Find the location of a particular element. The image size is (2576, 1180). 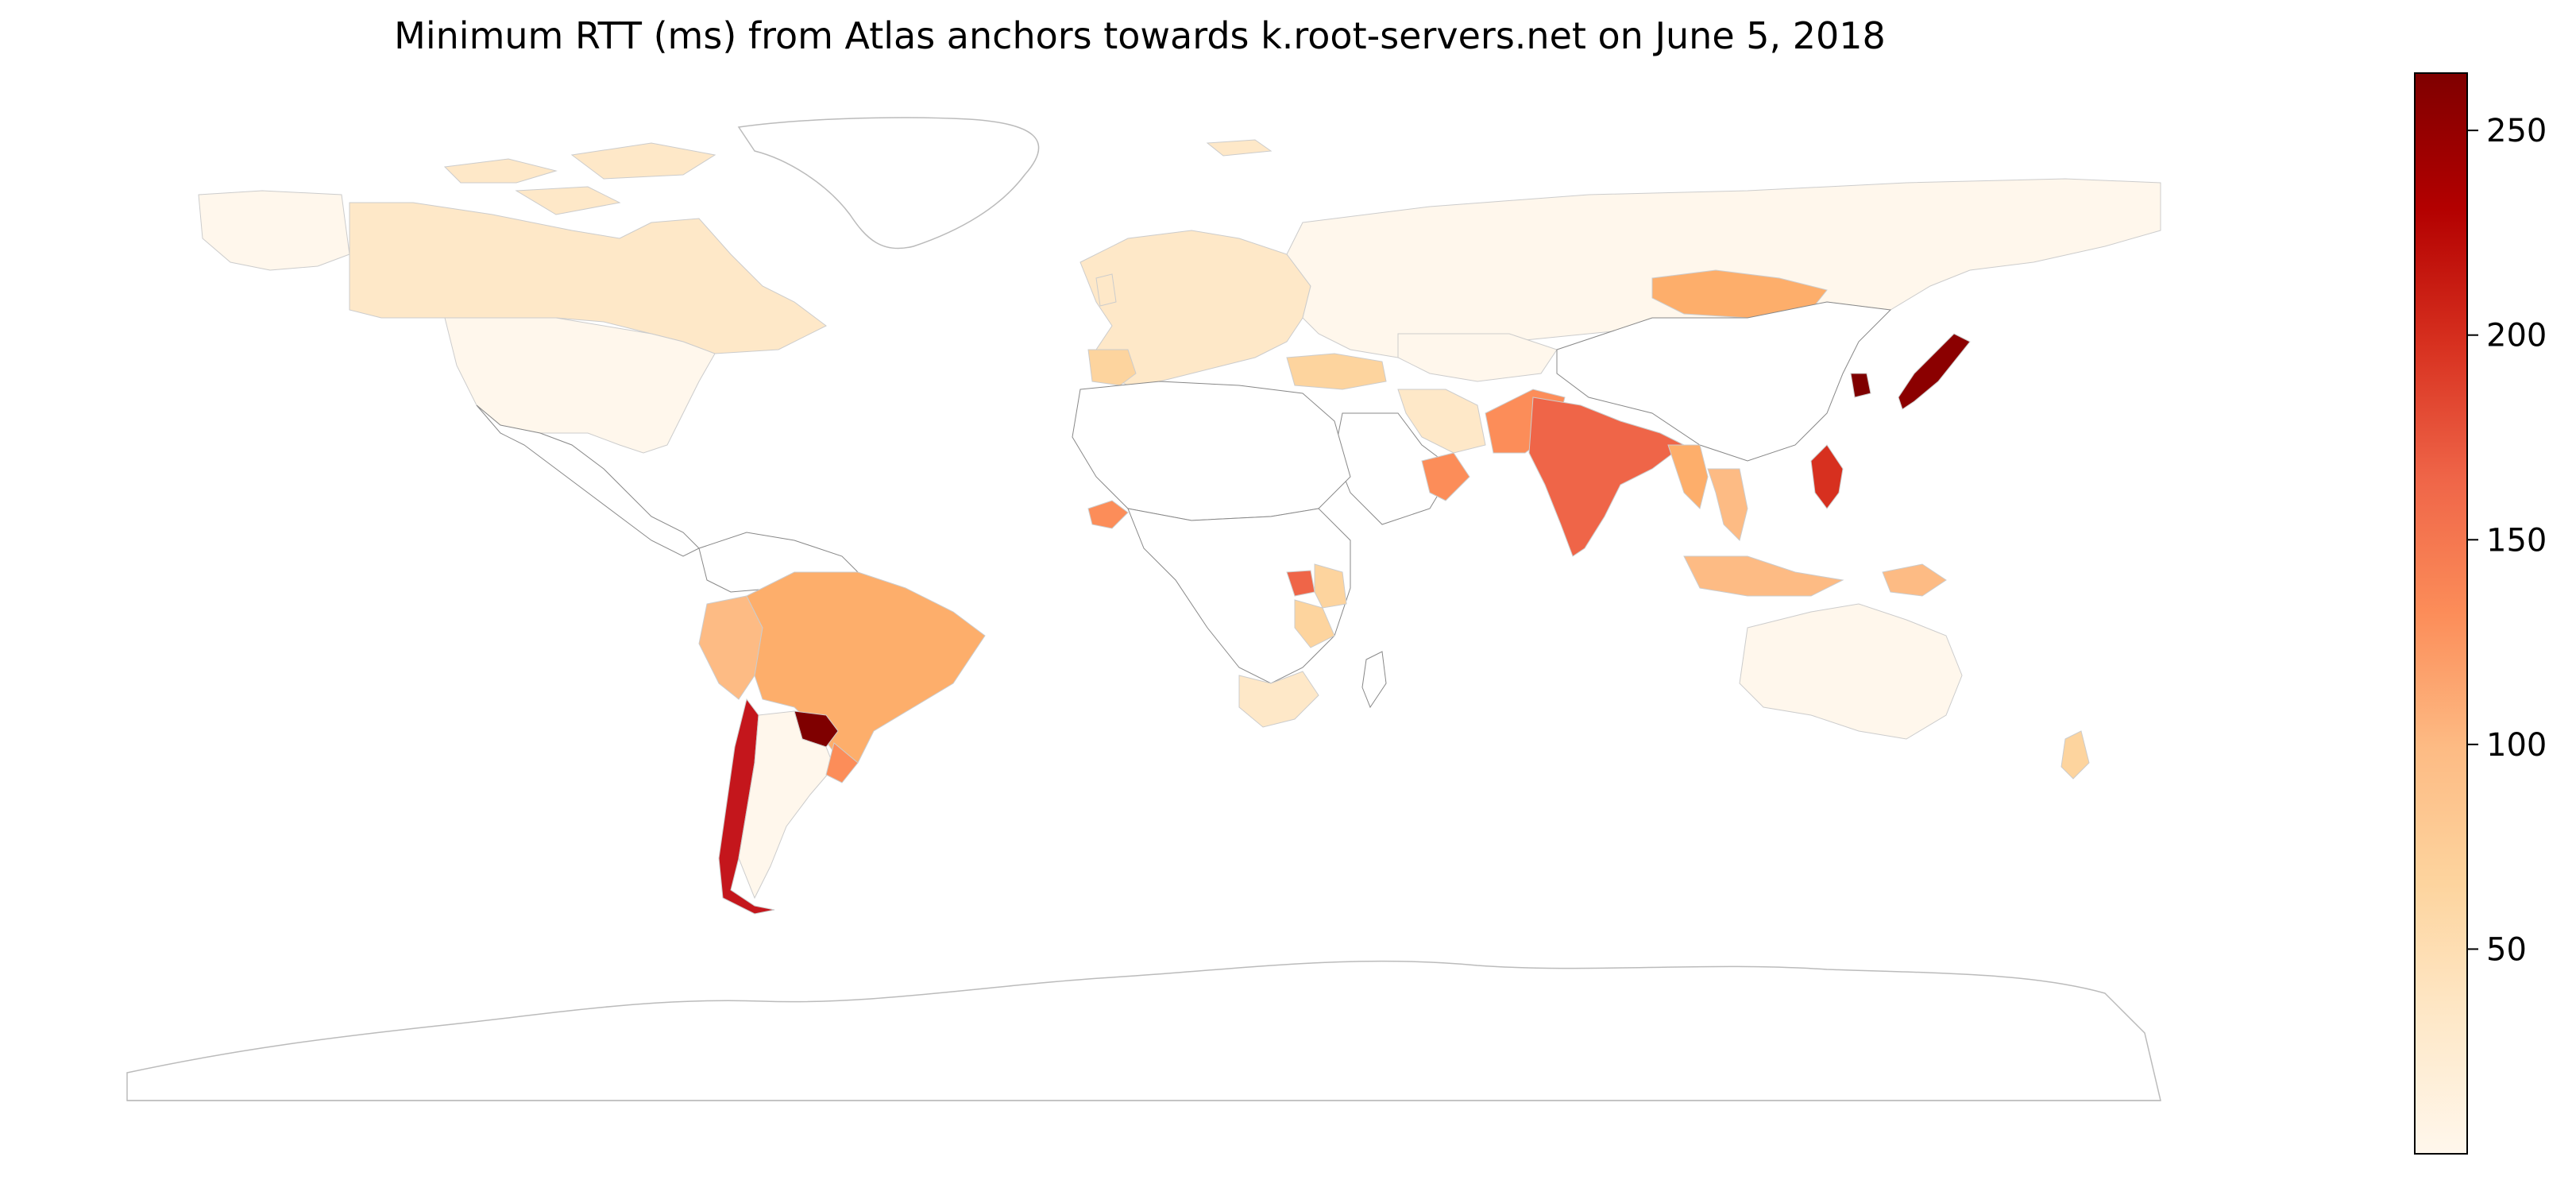

colorbar-tick-label-100: 100 is located at coordinates (2516, 745).